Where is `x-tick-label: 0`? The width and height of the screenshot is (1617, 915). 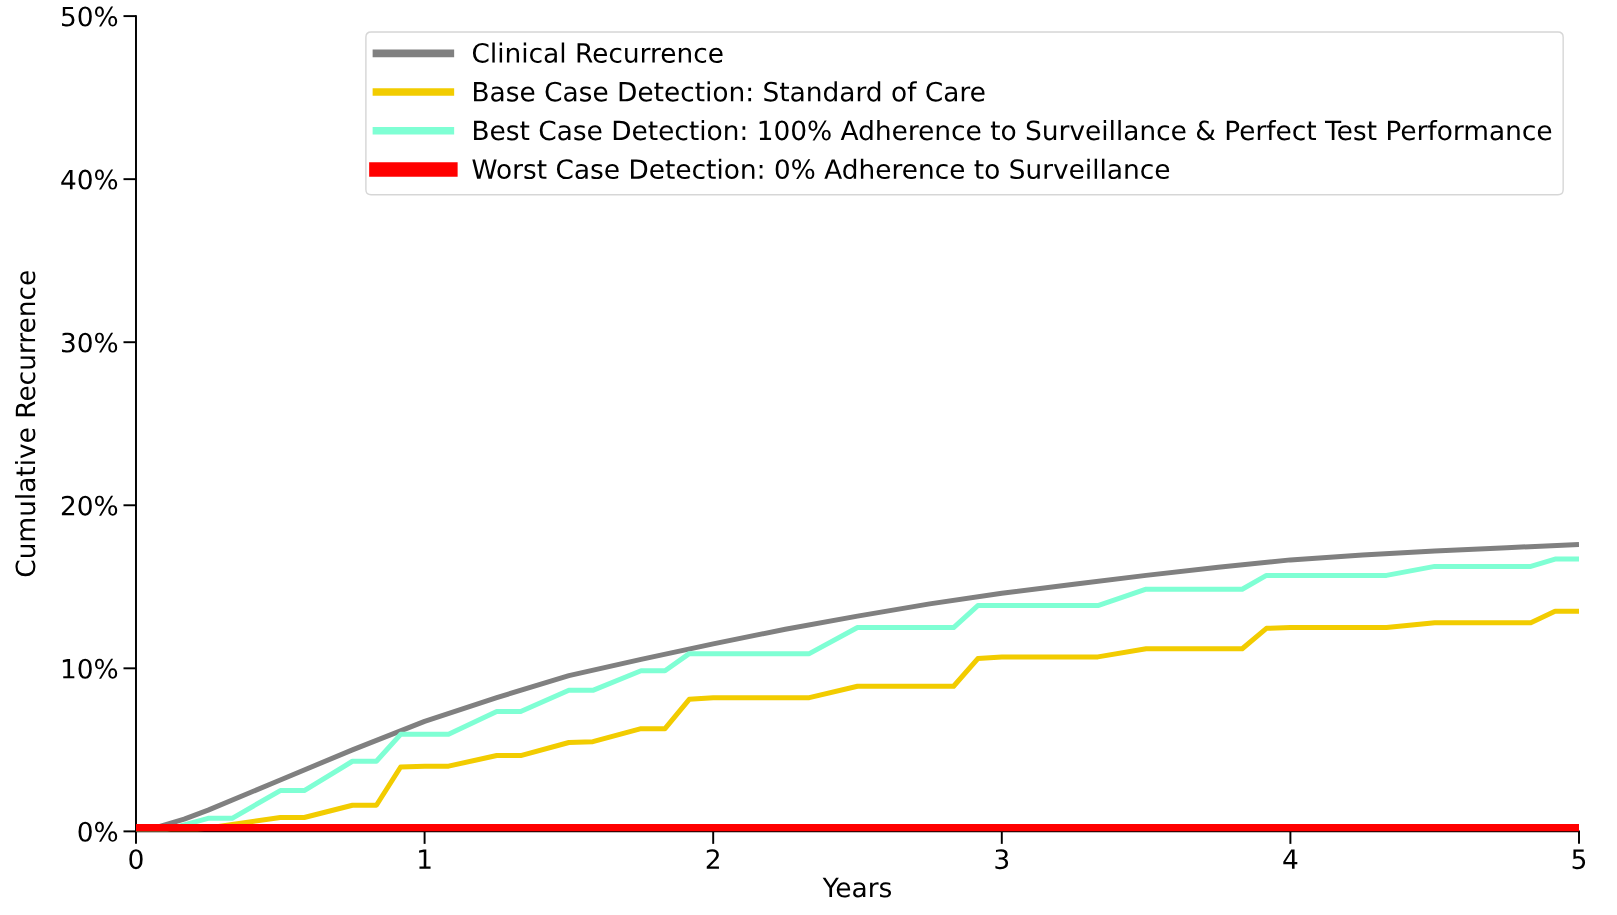 x-tick-label: 0 is located at coordinates (136, 859).